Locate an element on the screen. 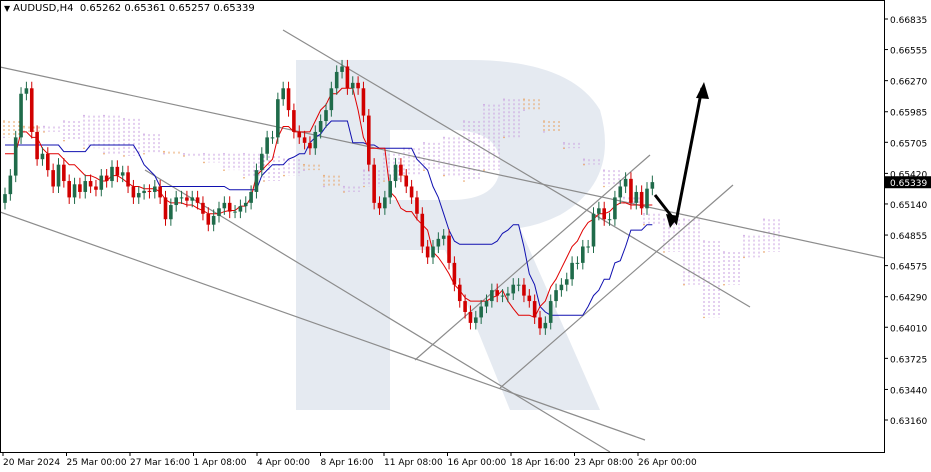  y-tick-label: 0.63160 is located at coordinates (908, 422).